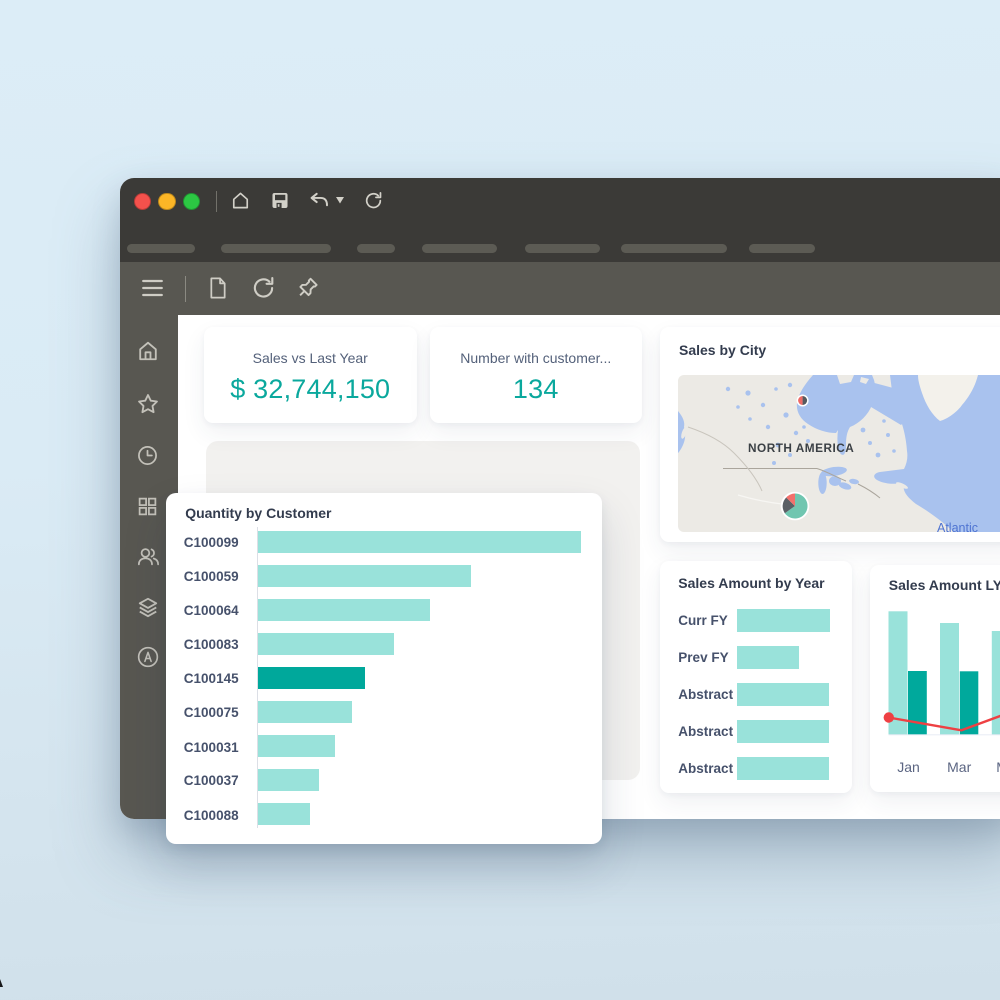 The height and width of the screenshot is (1000, 1000). I want to click on svg-text: Jan, so click(908, 767).